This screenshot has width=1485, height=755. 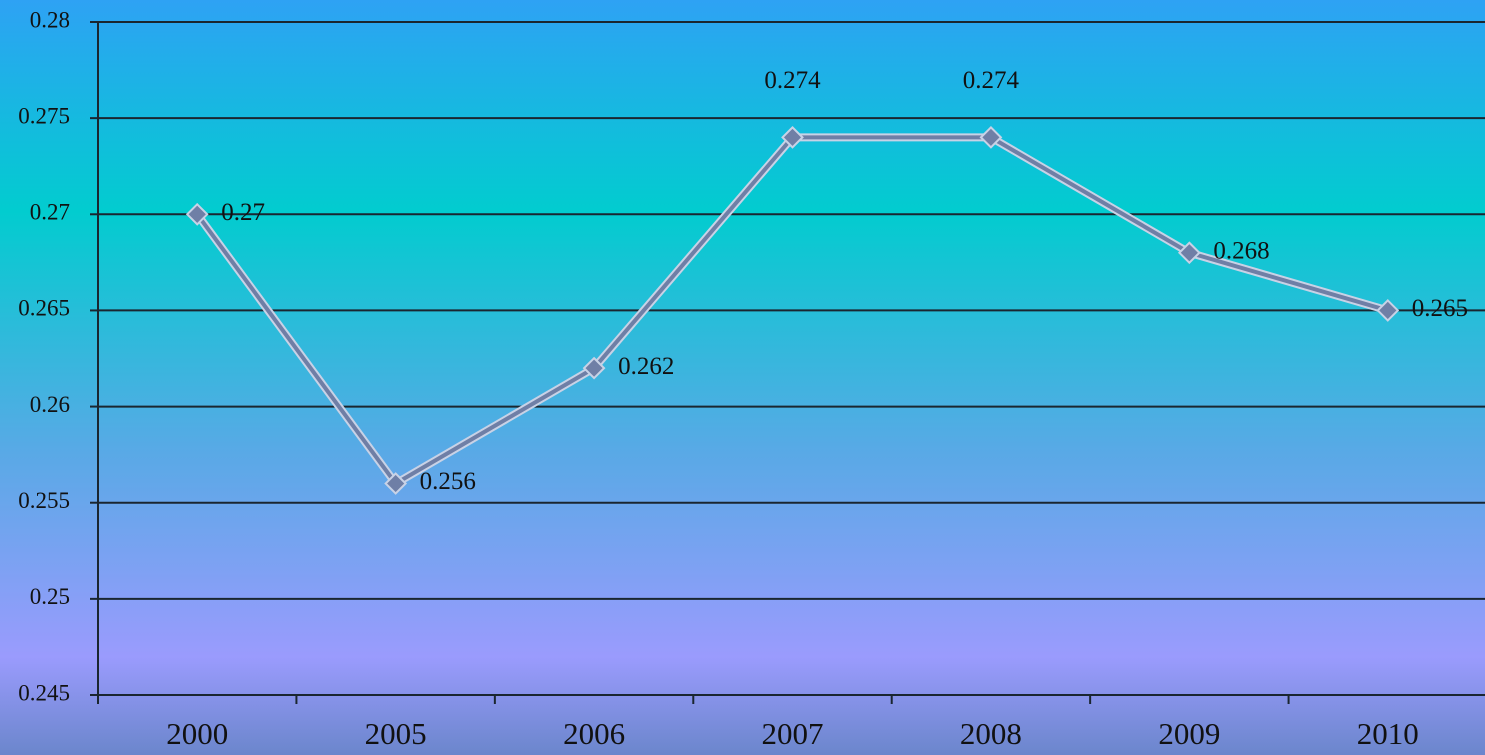 I want to click on data-label: 0.256, so click(x=448, y=481).